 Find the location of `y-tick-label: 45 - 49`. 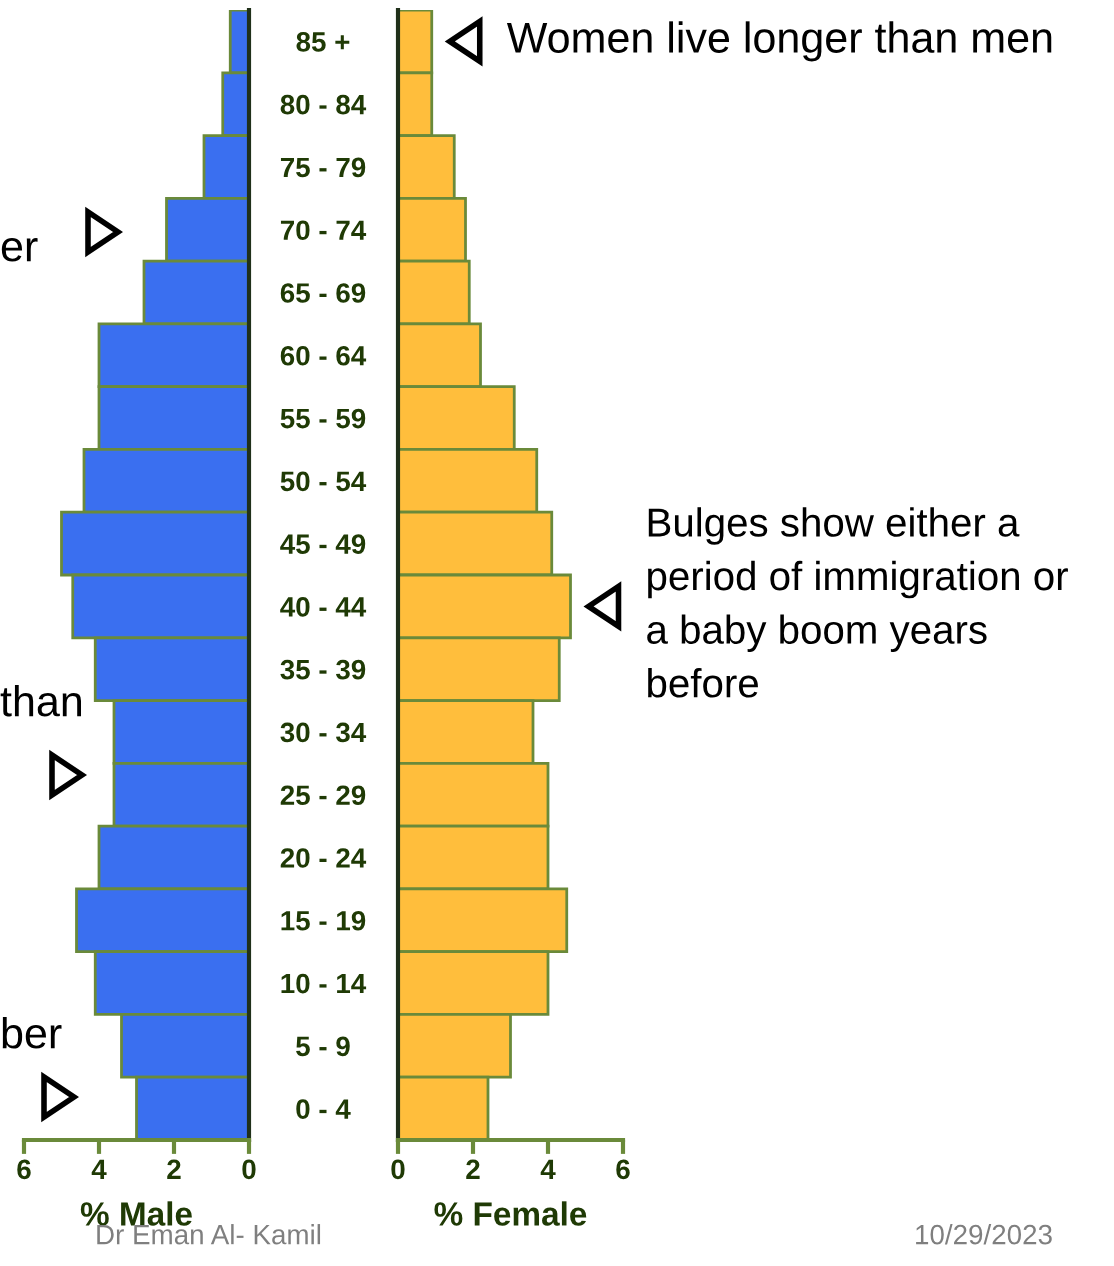

y-tick-label: 45 - 49 is located at coordinates (323, 544).